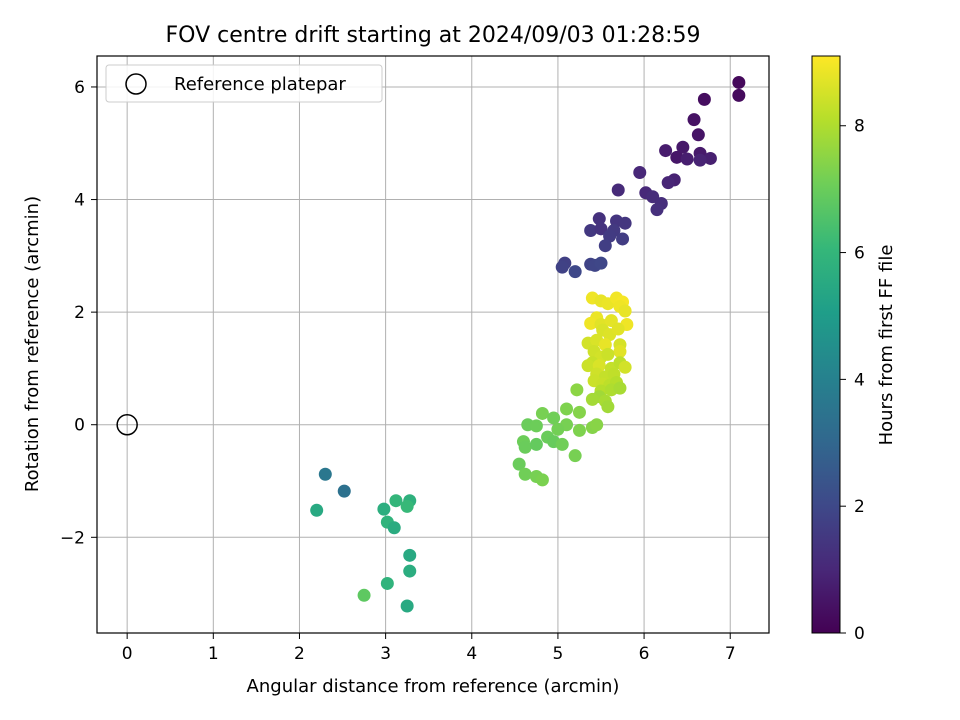 This screenshot has width=960, height=720. Describe the element at coordinates (79, 201) in the screenshot. I see `y-tick-label: 4` at that location.